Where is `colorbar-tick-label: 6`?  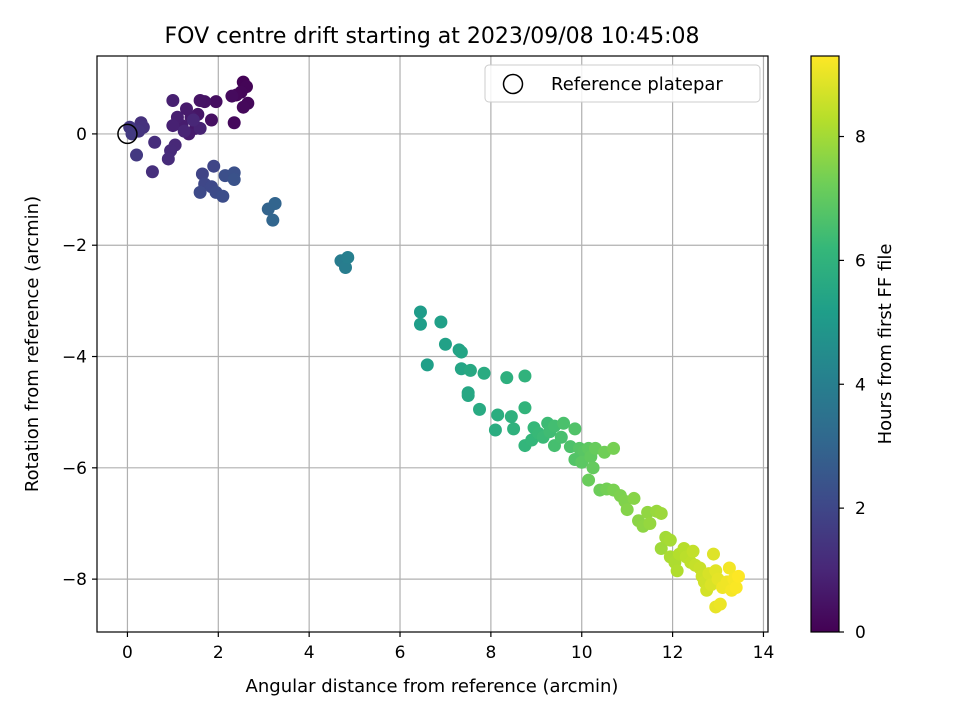
colorbar-tick-label: 6 is located at coordinates (860, 261).